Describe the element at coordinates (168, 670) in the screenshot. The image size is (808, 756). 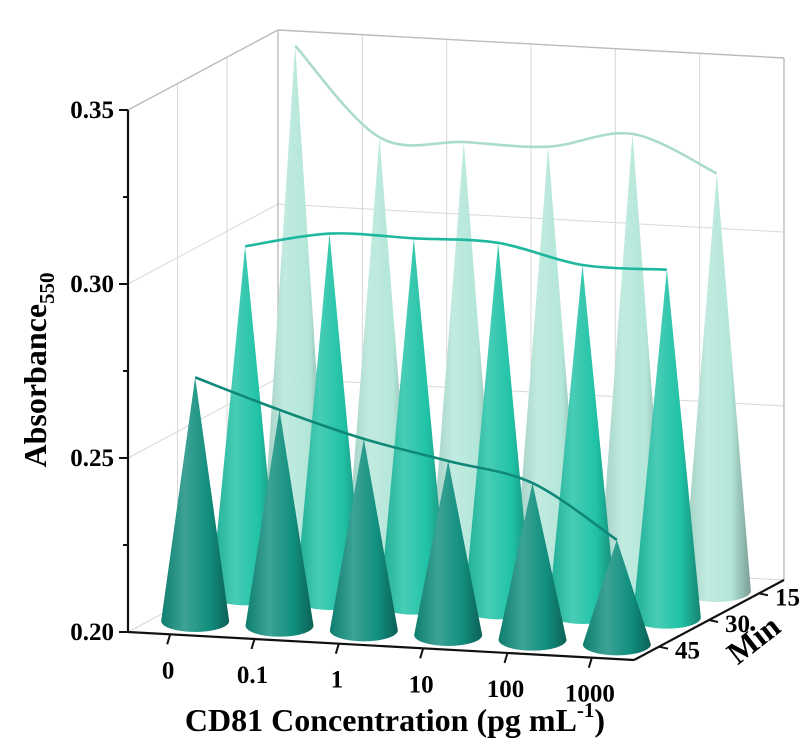
I see `x-tick-label: 0` at that location.